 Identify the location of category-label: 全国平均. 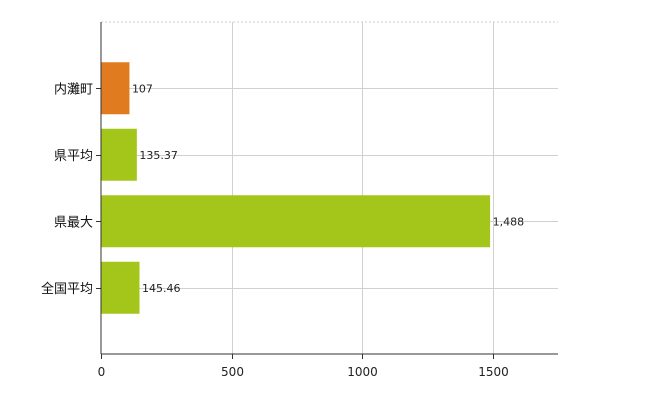
(67, 289).